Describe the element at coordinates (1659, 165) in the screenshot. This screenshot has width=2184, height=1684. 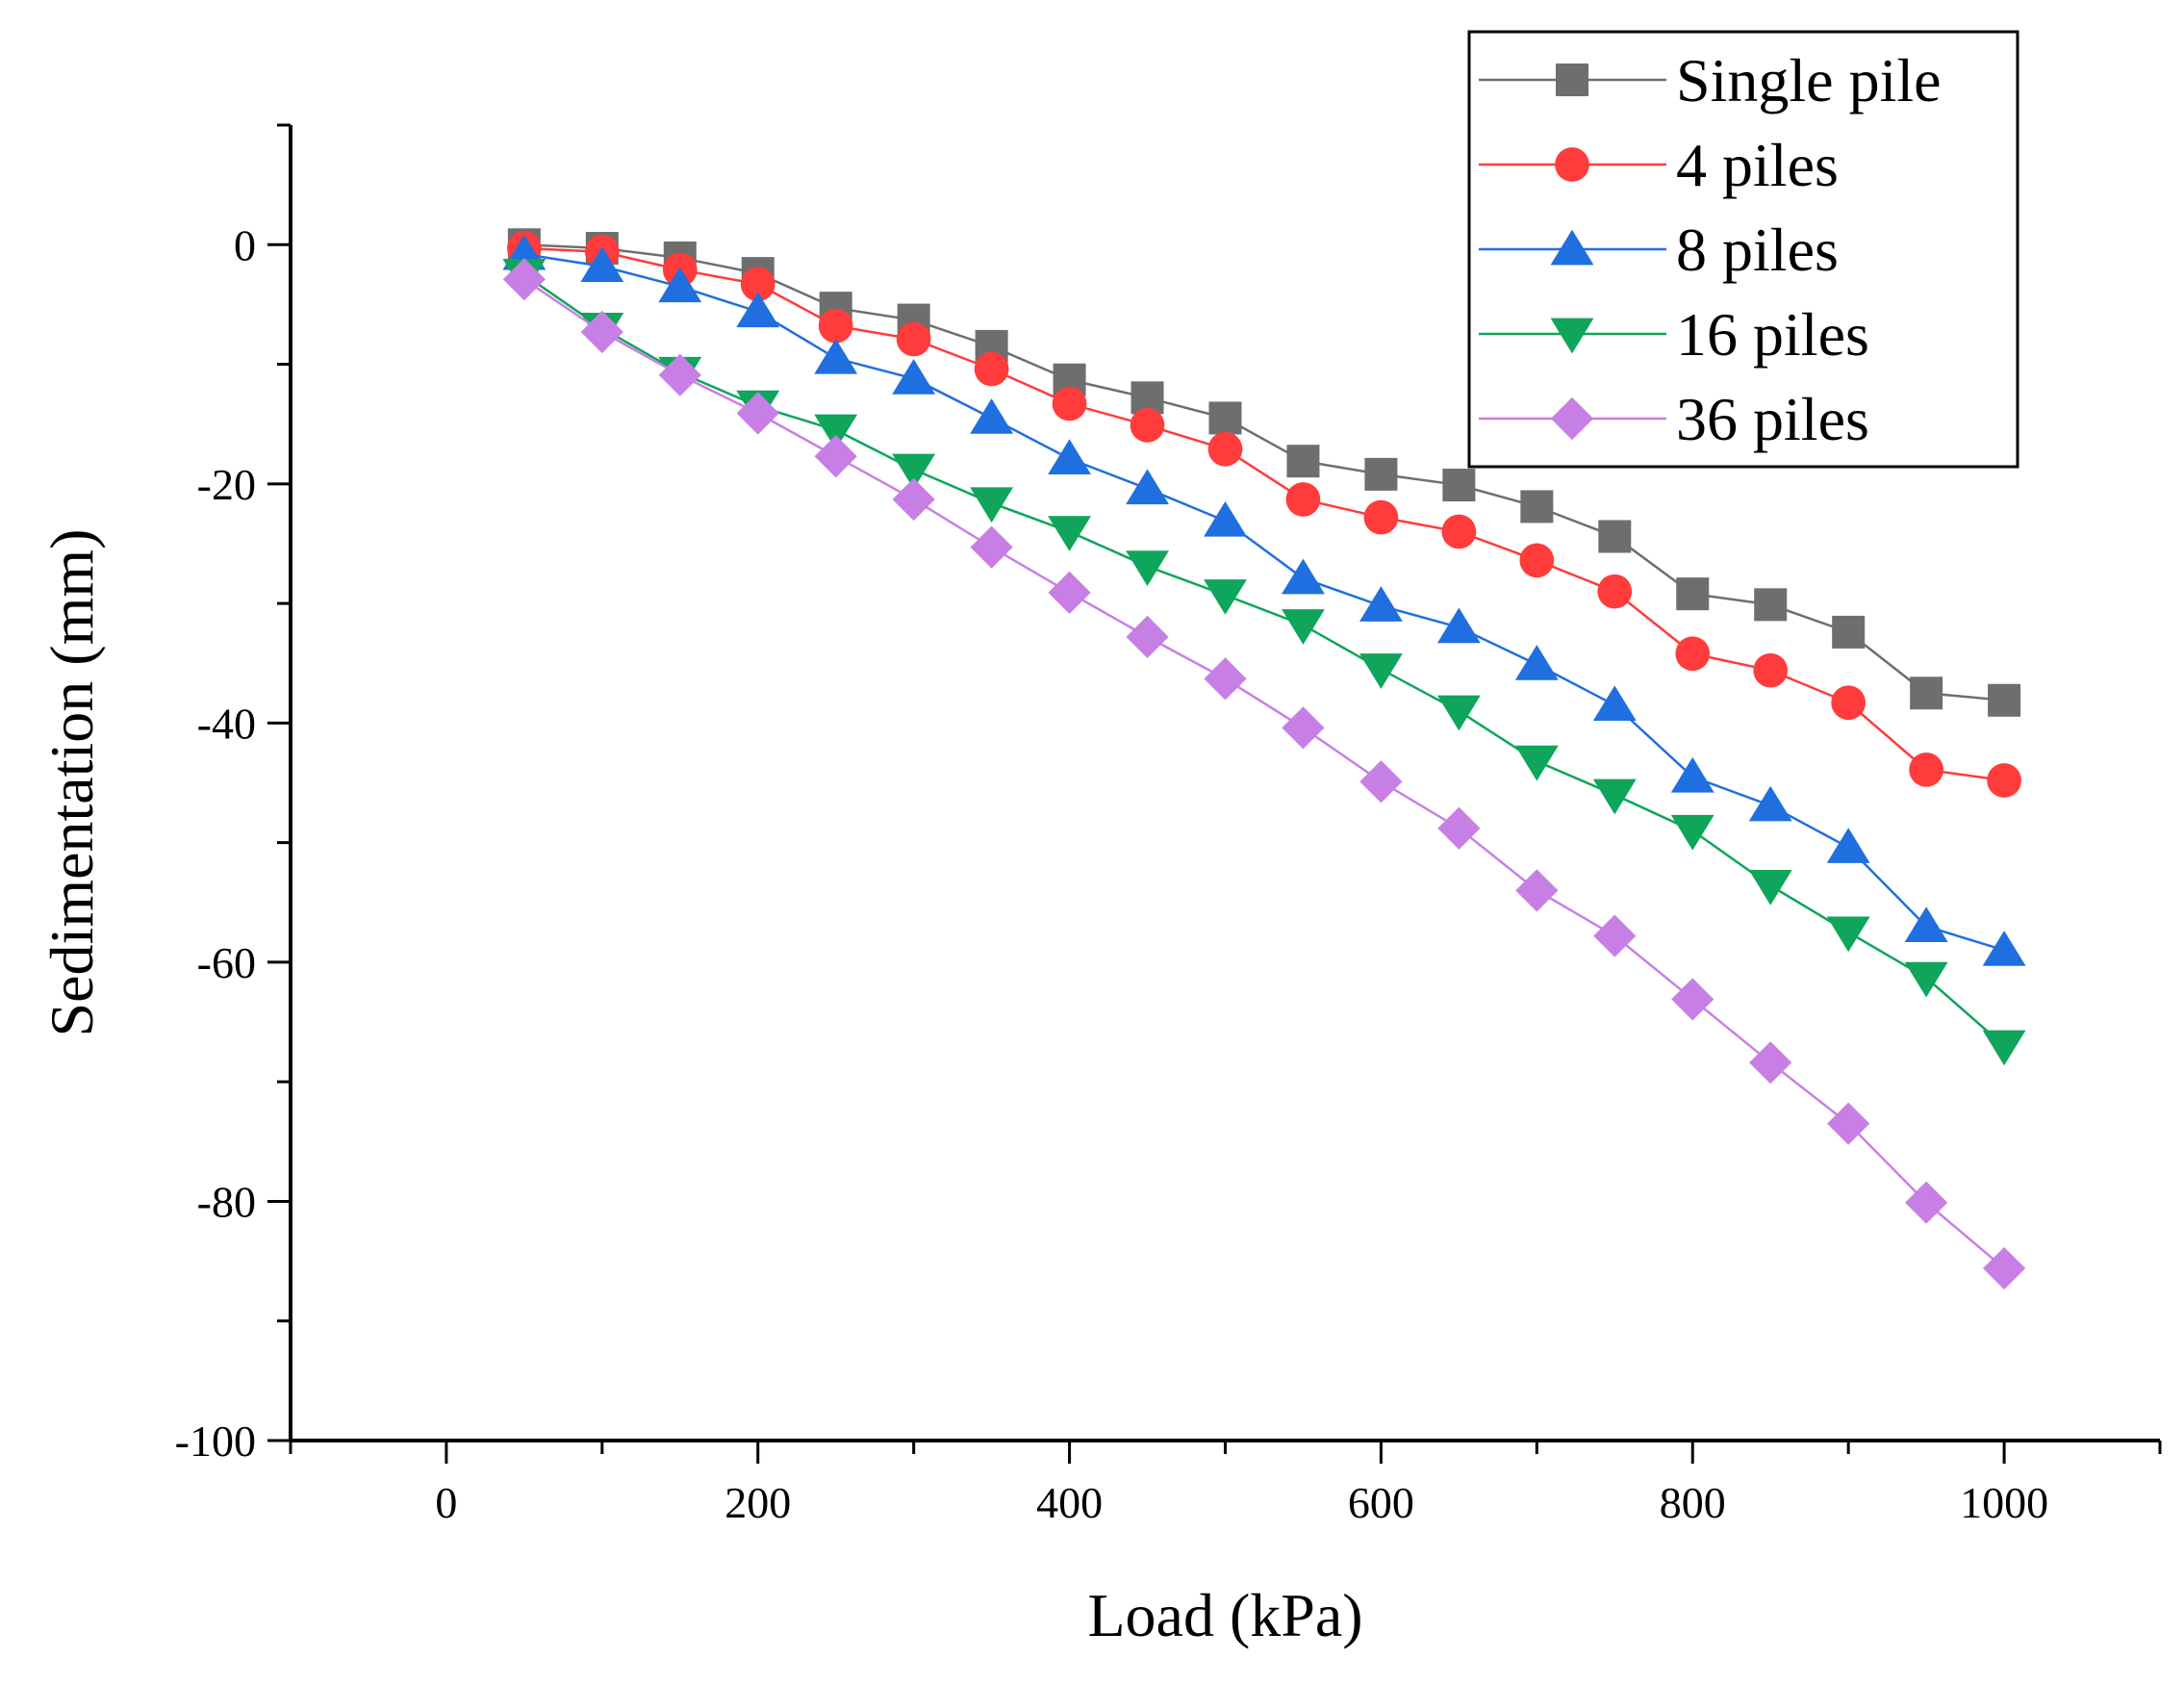
I see `legend-entry: 4 piles` at that location.